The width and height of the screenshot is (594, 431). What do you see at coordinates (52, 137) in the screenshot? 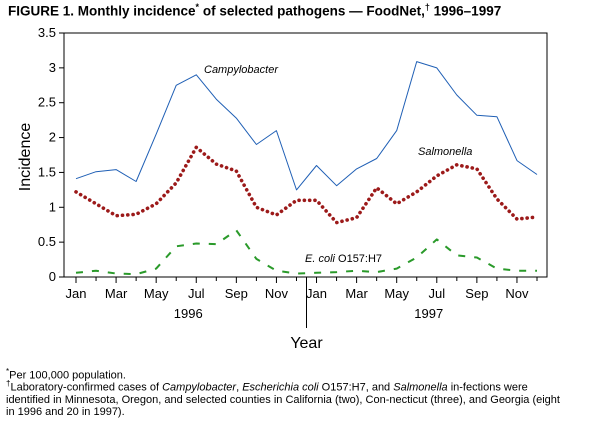
I see `y-tick-label: 2` at bounding box center [52, 137].